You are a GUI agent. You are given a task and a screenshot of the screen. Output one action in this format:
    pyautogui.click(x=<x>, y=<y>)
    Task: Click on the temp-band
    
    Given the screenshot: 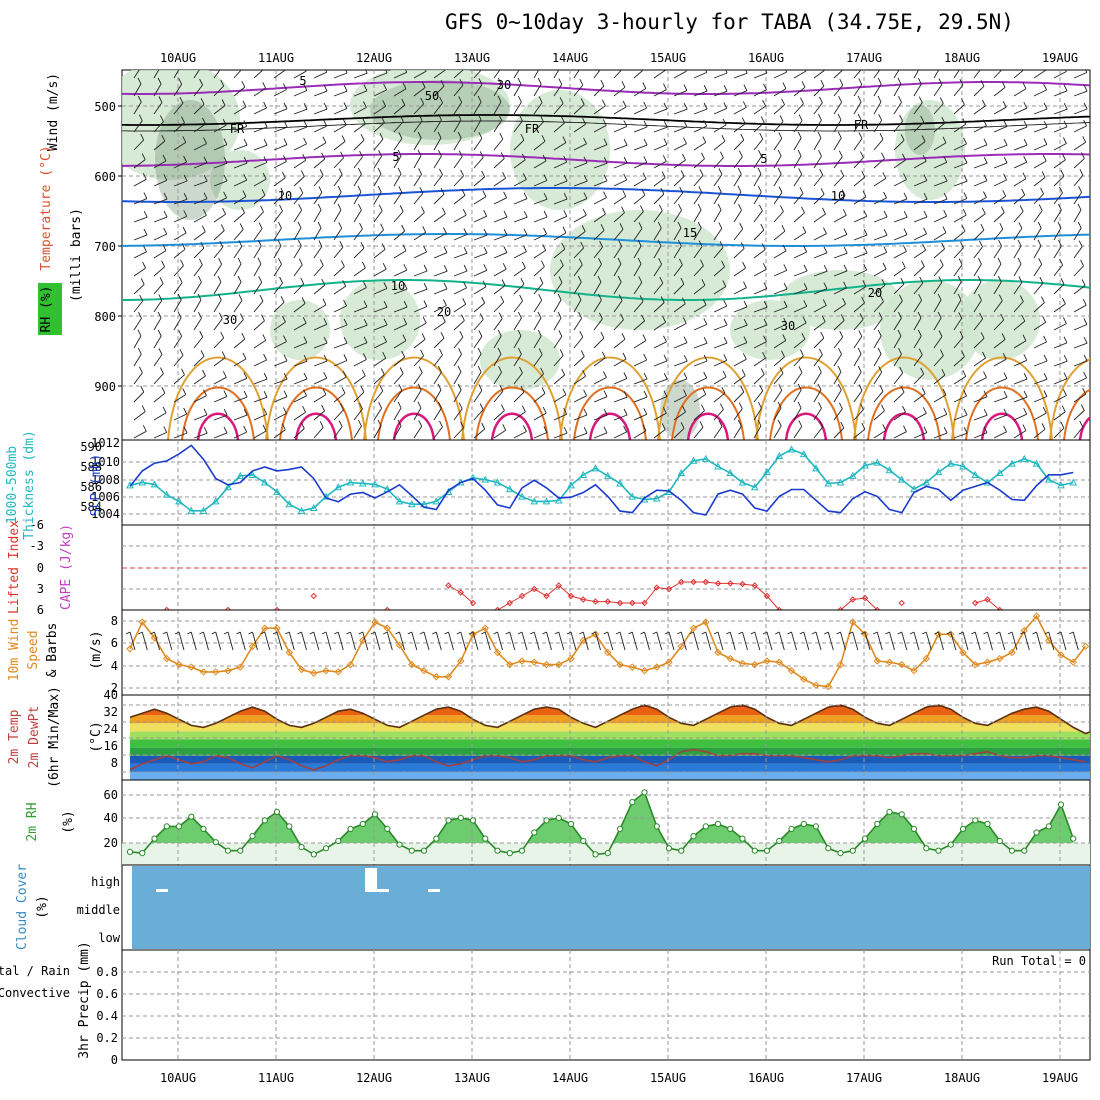 What is the action you would take?
    pyautogui.click(x=610, y=735)
    